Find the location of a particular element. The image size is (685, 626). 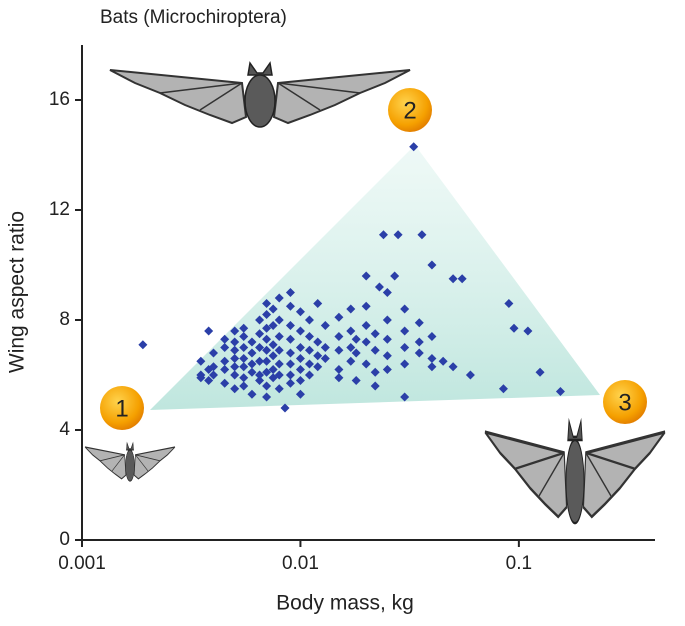

y-tick-label: 0 is located at coordinates (64, 539).